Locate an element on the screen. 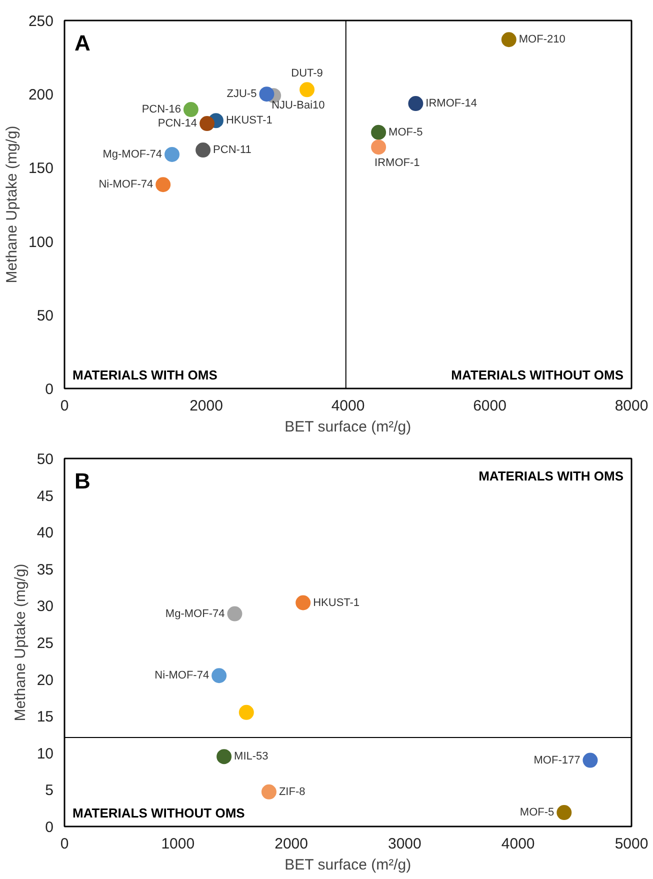 The width and height of the screenshot is (653, 879). x-tick-label: 8000 is located at coordinates (631, 406).